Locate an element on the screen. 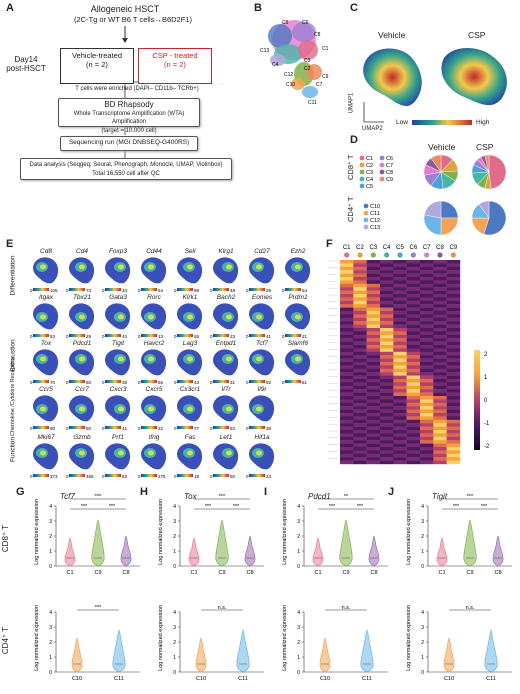  violin-c1 is located at coordinates (318, 552).